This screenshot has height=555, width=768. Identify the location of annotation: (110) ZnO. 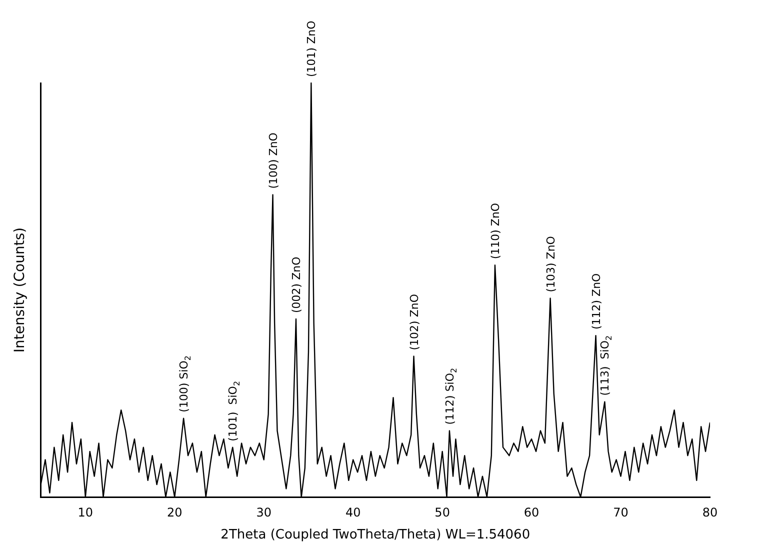
(495, 231).